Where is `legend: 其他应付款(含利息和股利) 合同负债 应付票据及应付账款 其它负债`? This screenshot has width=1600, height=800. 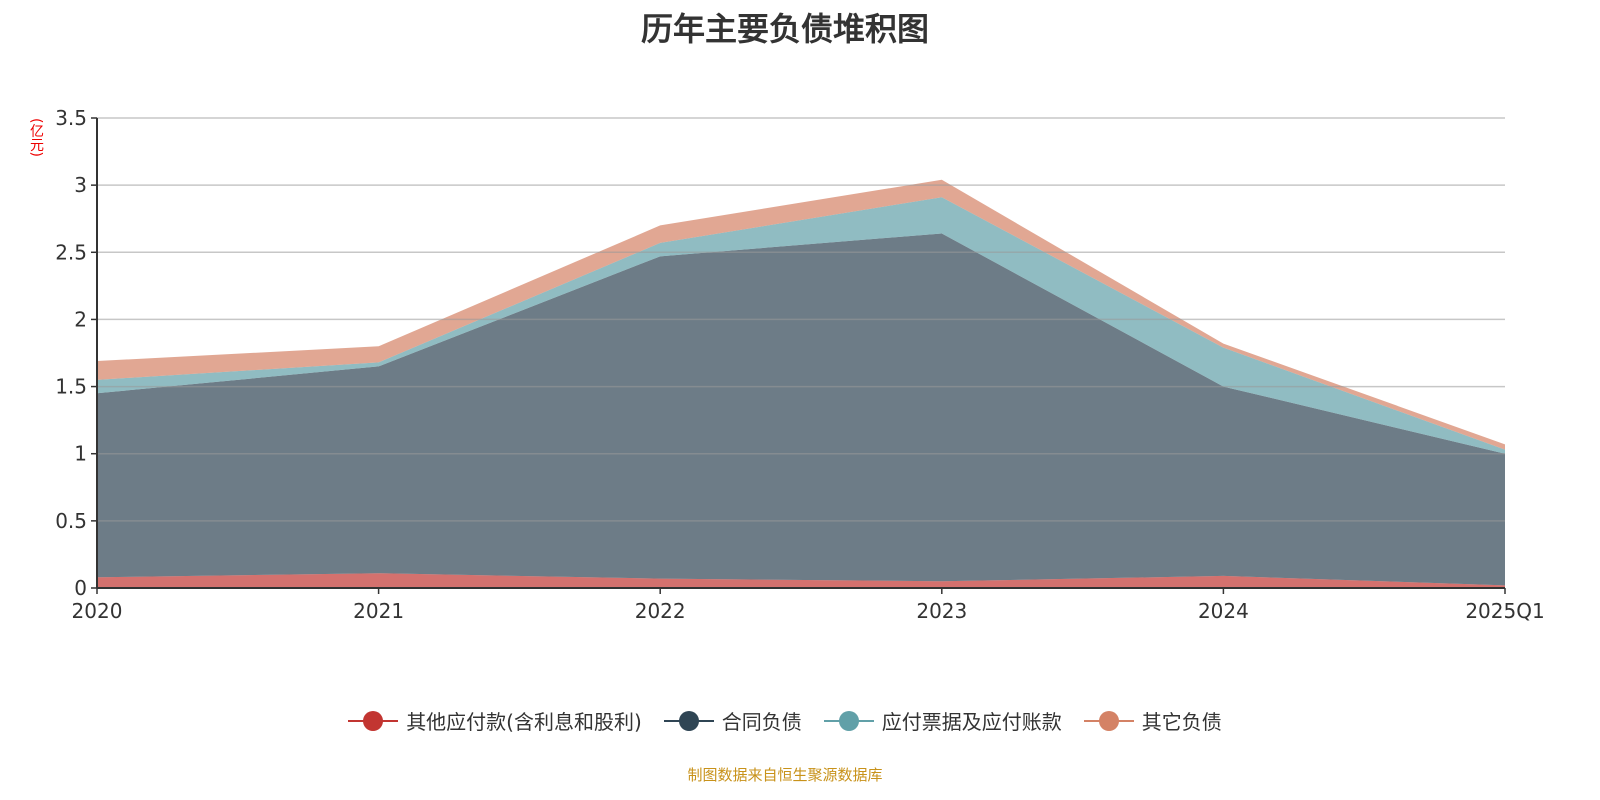 legend: 其他应付款(含利息和股利) 合同负债 应付票据及应付账款 其它负债 is located at coordinates (785, 720).